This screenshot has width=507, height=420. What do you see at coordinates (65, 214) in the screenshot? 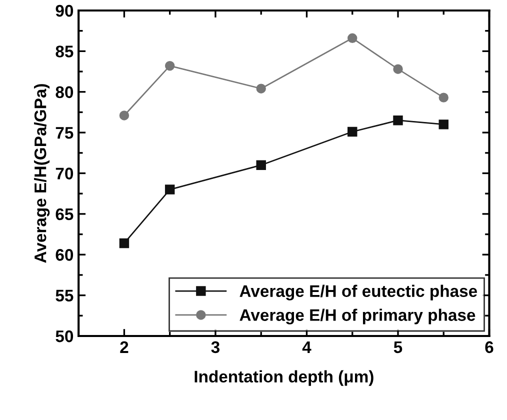
I see `y-tick-label: 65` at bounding box center [65, 214].